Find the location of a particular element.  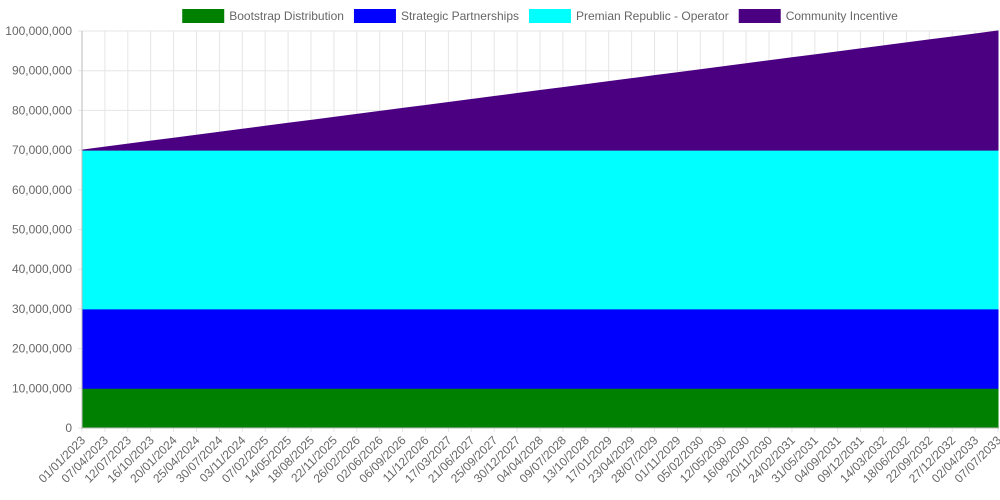

legend-label: Bootstrap Distribution is located at coordinates (286, 16).